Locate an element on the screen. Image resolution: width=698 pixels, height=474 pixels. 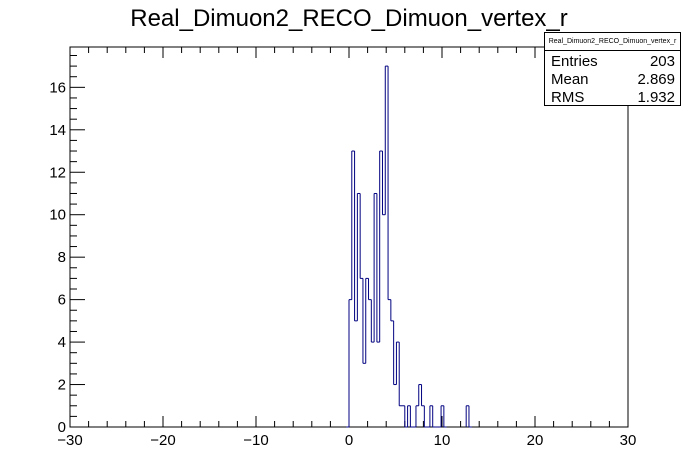
x-tick-label: 30 is located at coordinates (628, 440).